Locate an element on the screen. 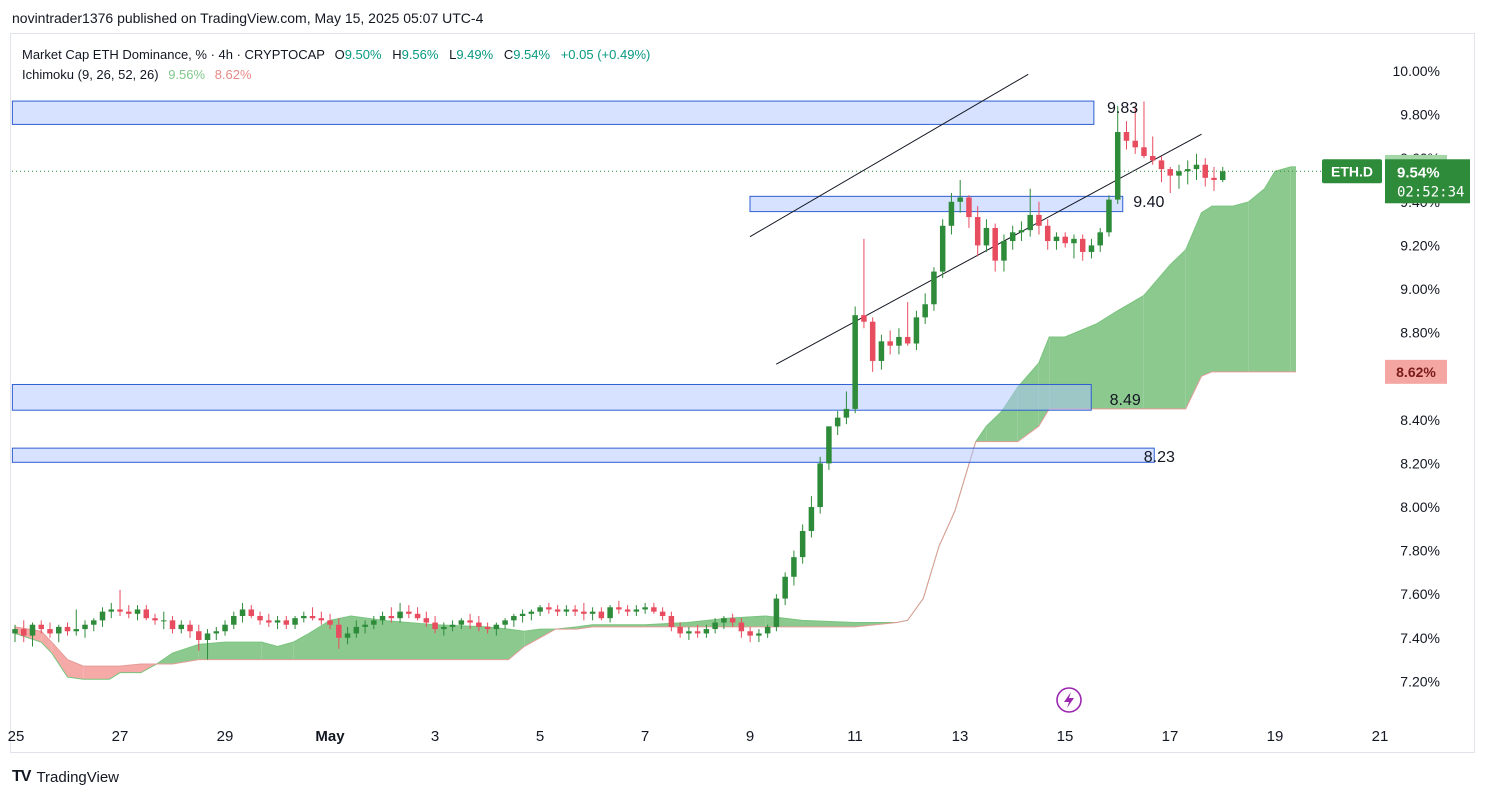  ichimoku-label: Ichimoku (9, 26, 52, 26) is located at coordinates (90, 74).